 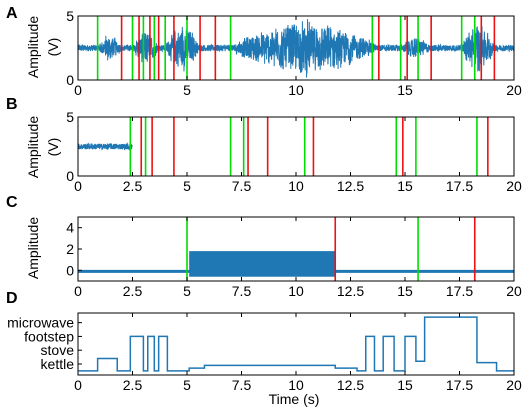 I want to click on xtick-label-b-5: 12.5, so click(x=350, y=186).